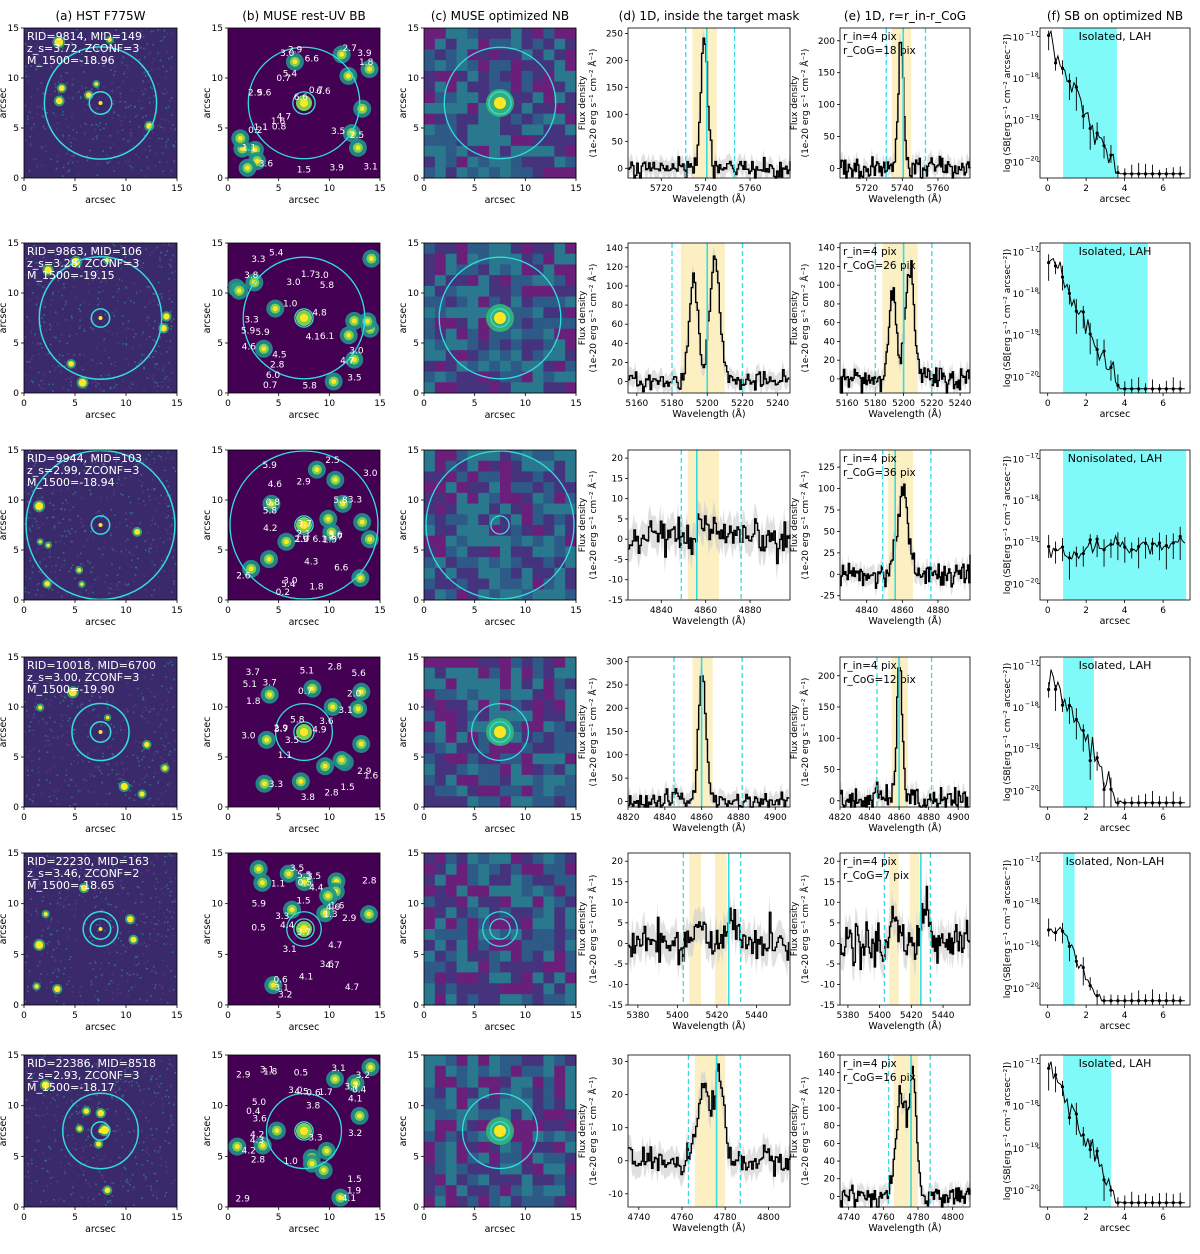 Image resolution: width=1200 pixels, height=1254 pixels. Describe the element at coordinates (403, 525) in the screenshot. I see `y-axis-label: arcsec` at that location.